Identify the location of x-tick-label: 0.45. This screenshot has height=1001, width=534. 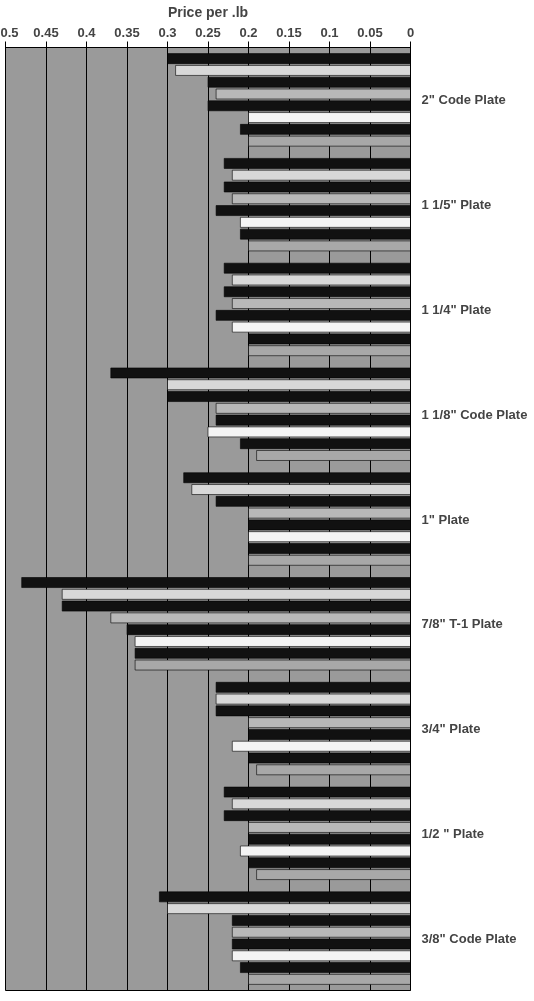
(46, 32).